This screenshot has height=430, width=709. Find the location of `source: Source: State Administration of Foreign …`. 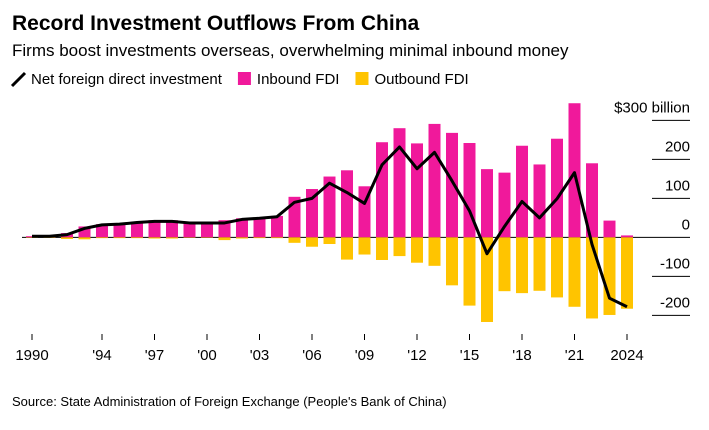

source: Source: State Administration of Foreign … is located at coordinates (229, 401).